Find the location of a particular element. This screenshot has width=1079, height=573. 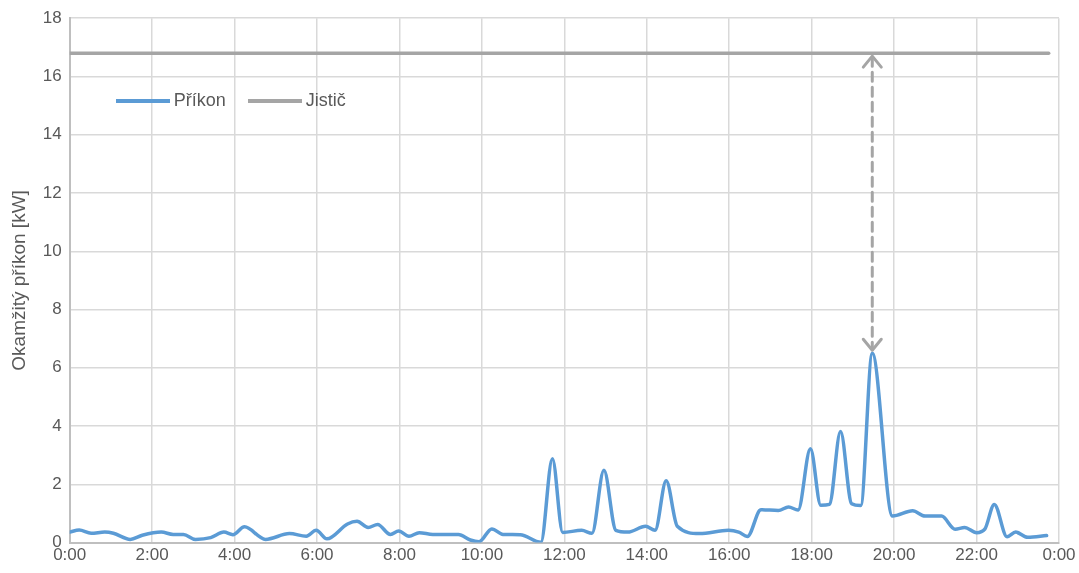

y-tick-label: 12 is located at coordinates (52, 192).